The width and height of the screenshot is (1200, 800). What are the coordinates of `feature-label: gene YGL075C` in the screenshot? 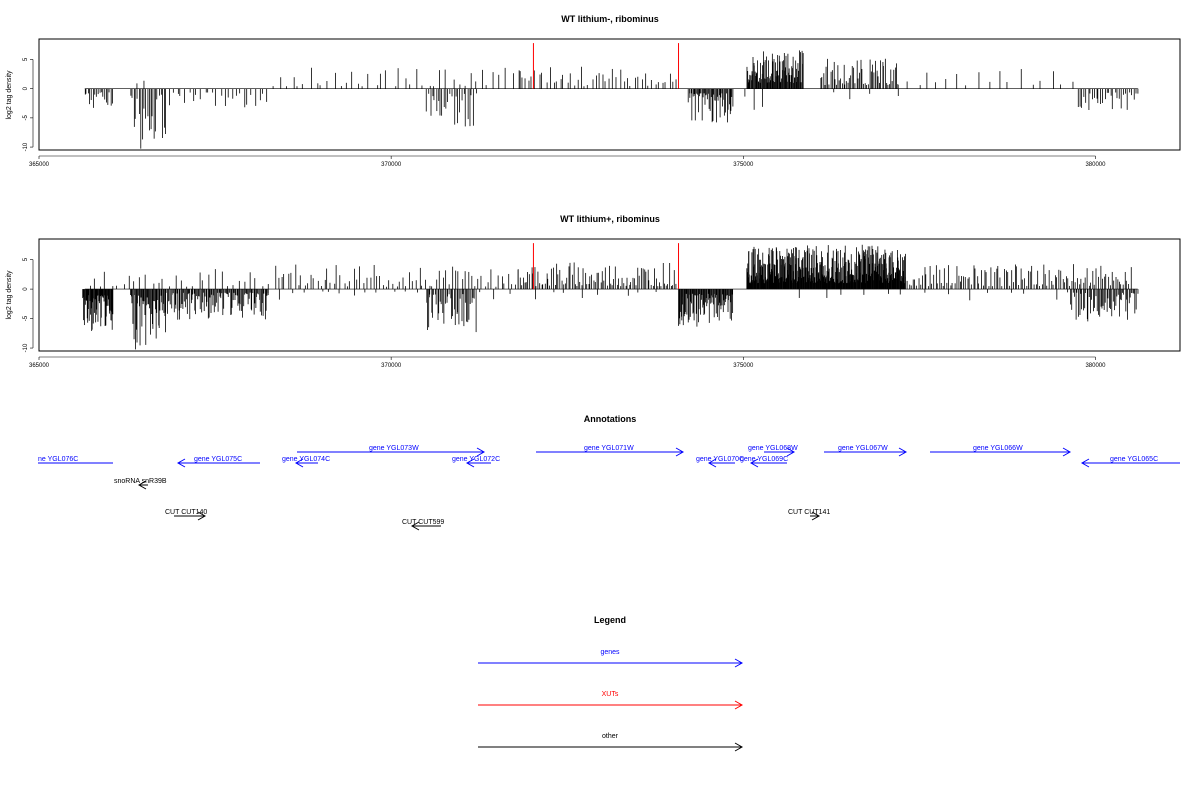 It's located at (218, 459).